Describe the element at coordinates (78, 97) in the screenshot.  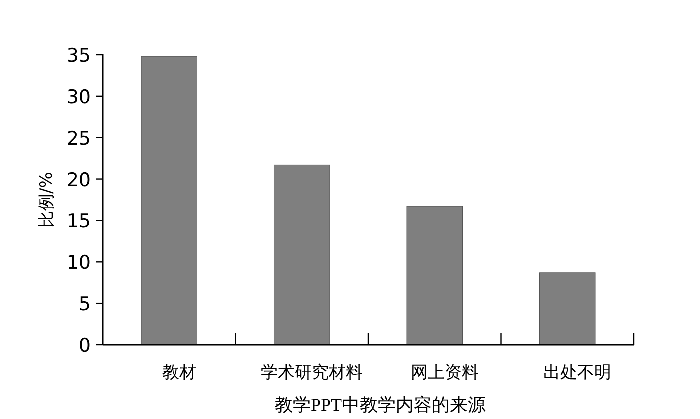
I see `y-tick-label: 30` at that location.